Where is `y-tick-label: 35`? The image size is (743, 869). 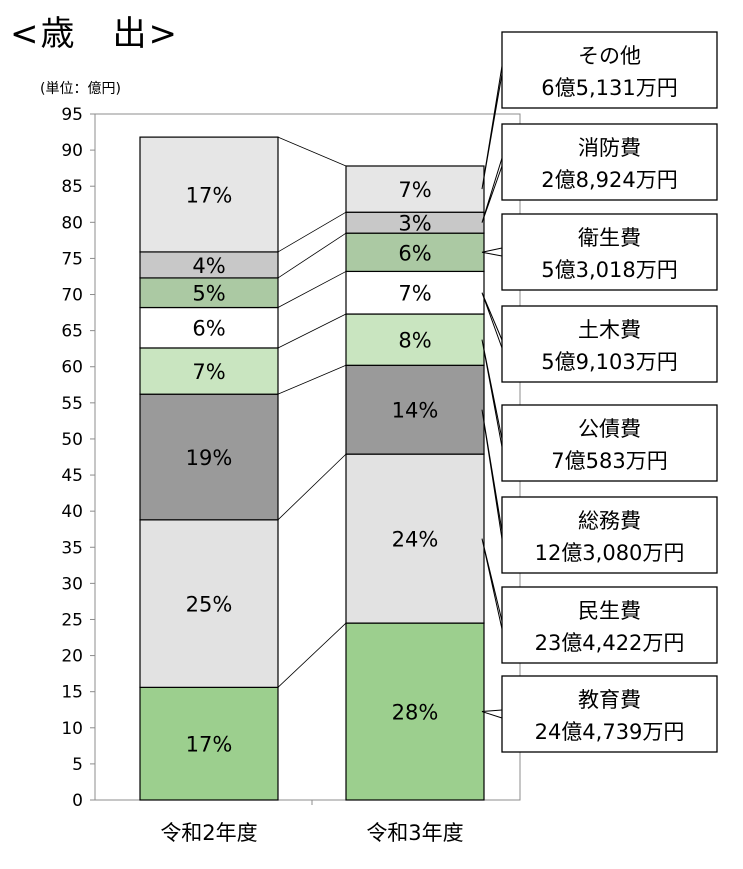
y-tick-label: 35 is located at coordinates (72, 548).